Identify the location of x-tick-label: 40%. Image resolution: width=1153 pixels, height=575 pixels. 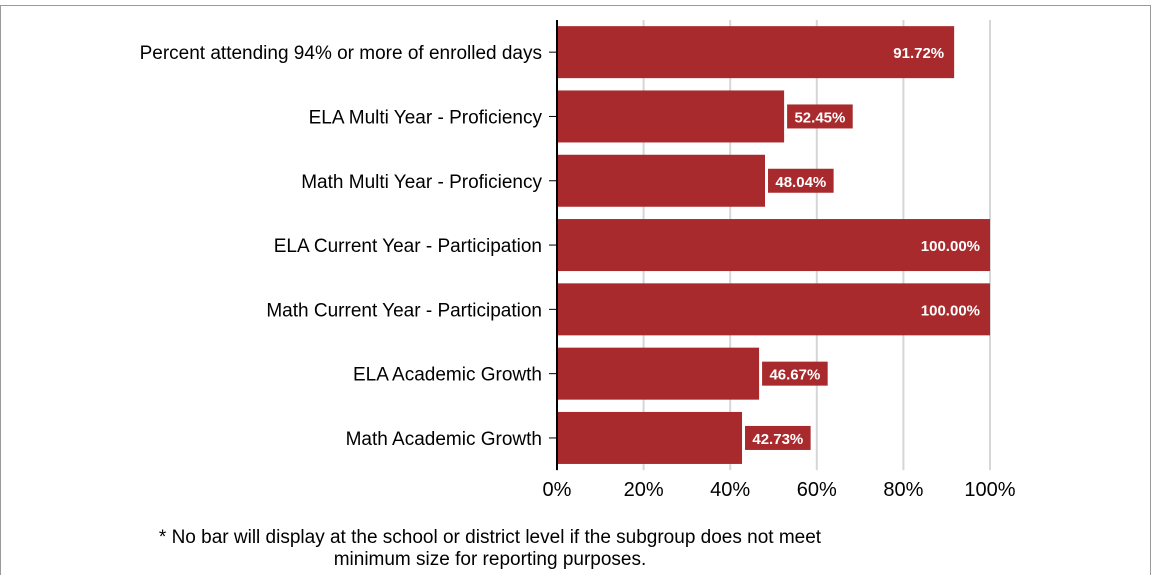
(730, 490).